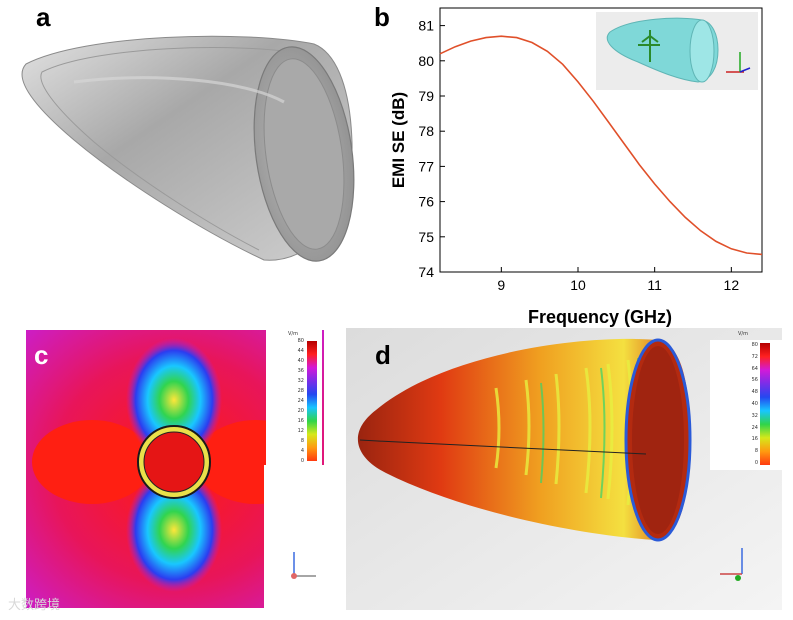 The width and height of the screenshot is (793, 620). I want to click on x-tick-label: 9, so click(501, 285).